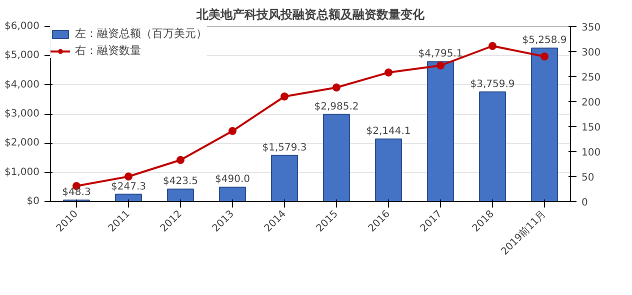  What do you see at coordinates (591, 128) in the screenshot?
I see `y2-tick-label: 150` at bounding box center [591, 128].